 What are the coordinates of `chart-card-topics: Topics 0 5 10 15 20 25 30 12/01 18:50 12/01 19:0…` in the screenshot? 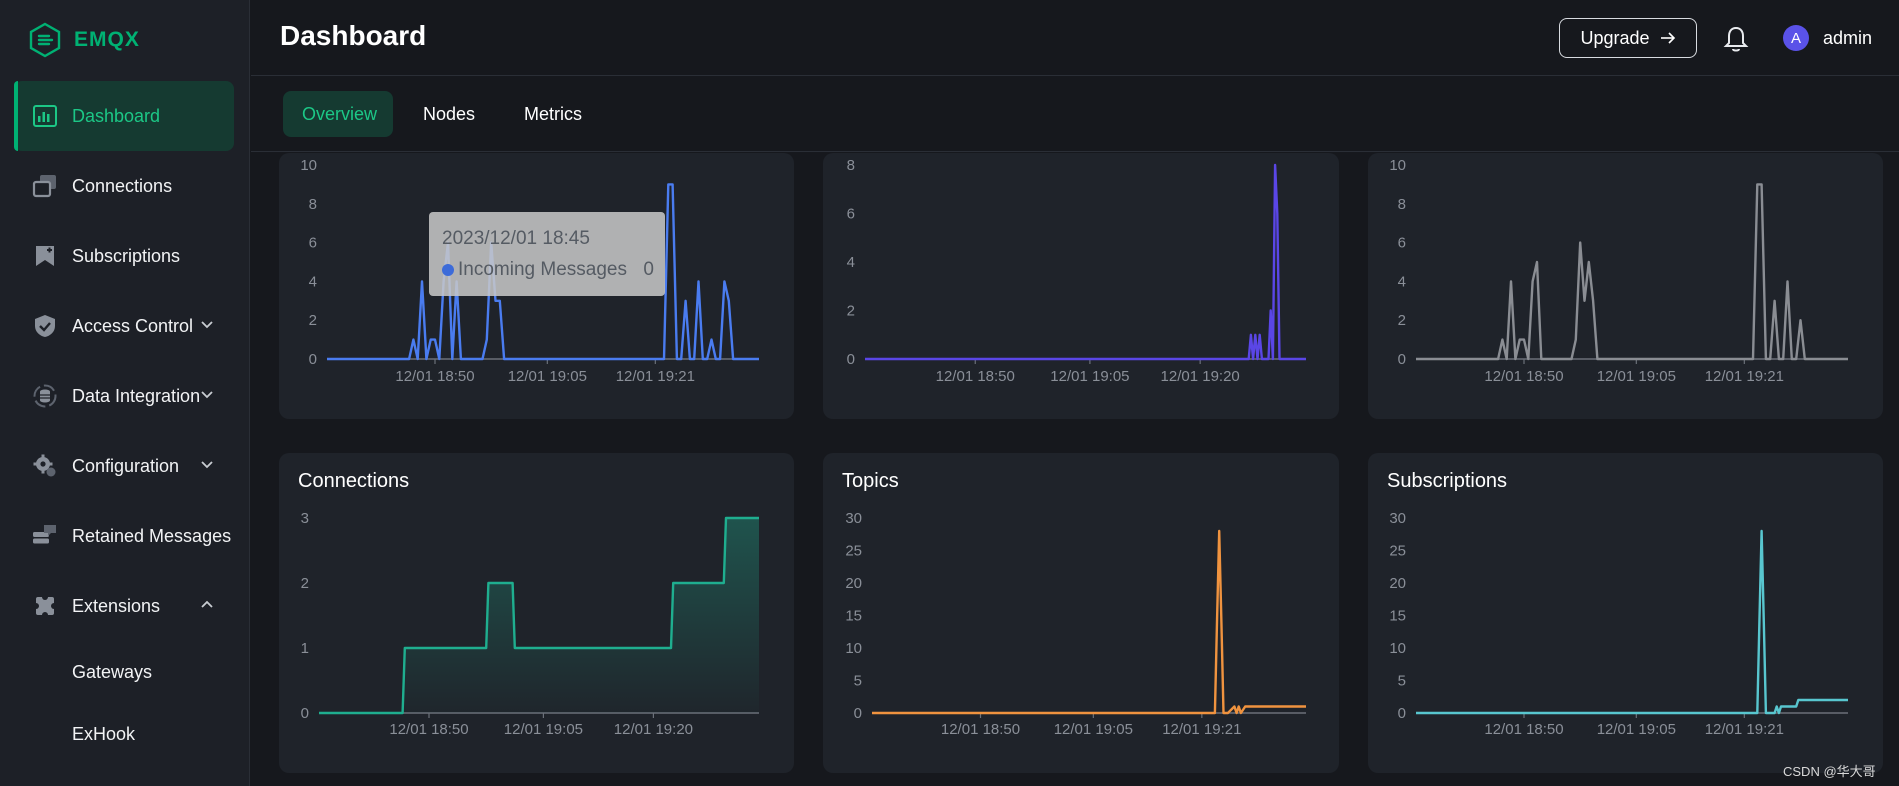 It's located at (1081, 613).